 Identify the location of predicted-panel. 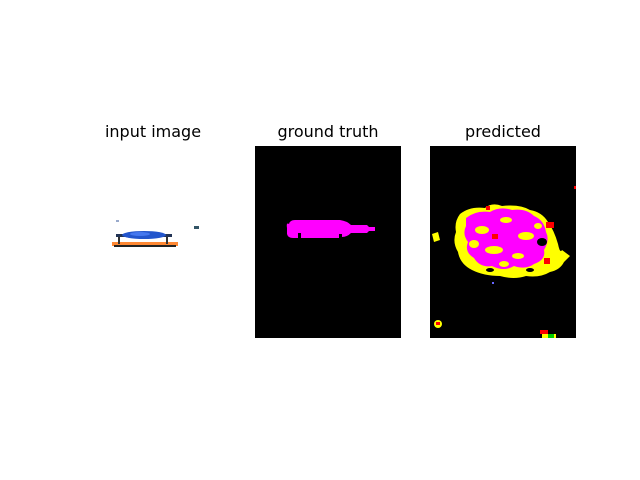
(503, 242).